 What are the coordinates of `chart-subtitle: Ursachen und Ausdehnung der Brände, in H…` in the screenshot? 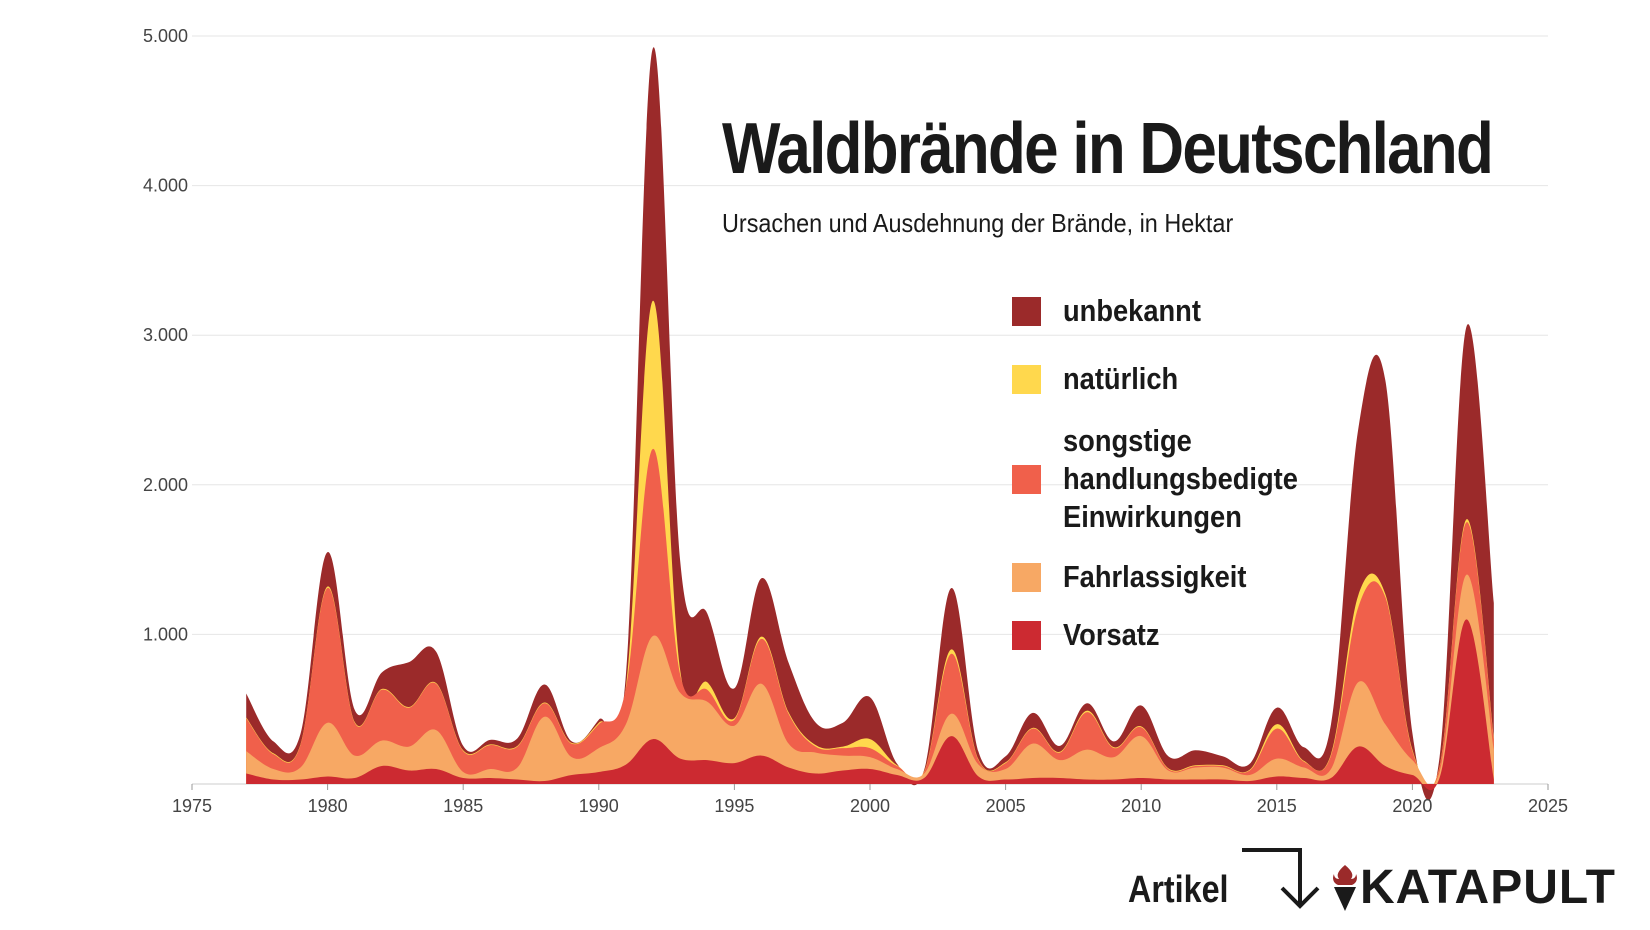 It's located at (978, 223).